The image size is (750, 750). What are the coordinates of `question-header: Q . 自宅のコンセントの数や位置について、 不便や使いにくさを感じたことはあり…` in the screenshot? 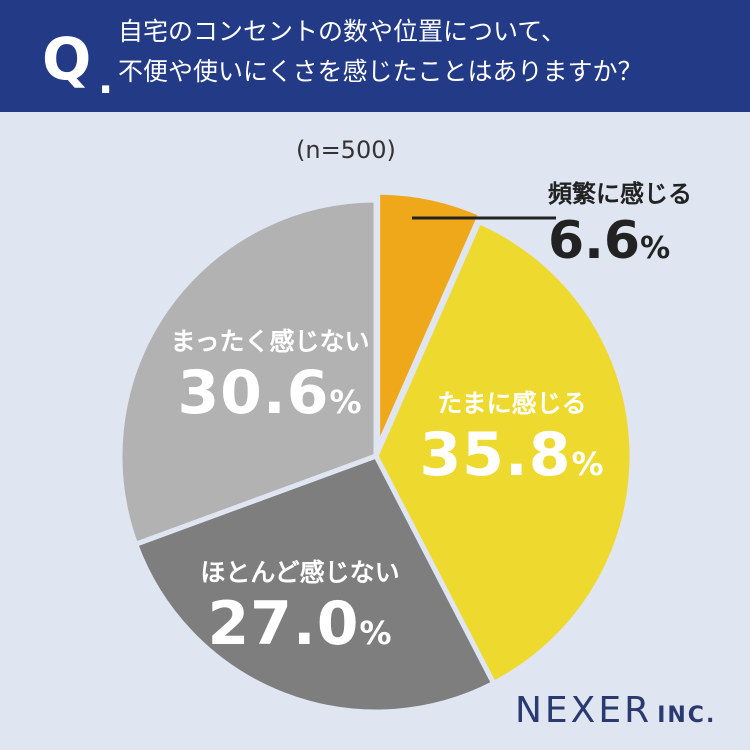 It's located at (375, 56).